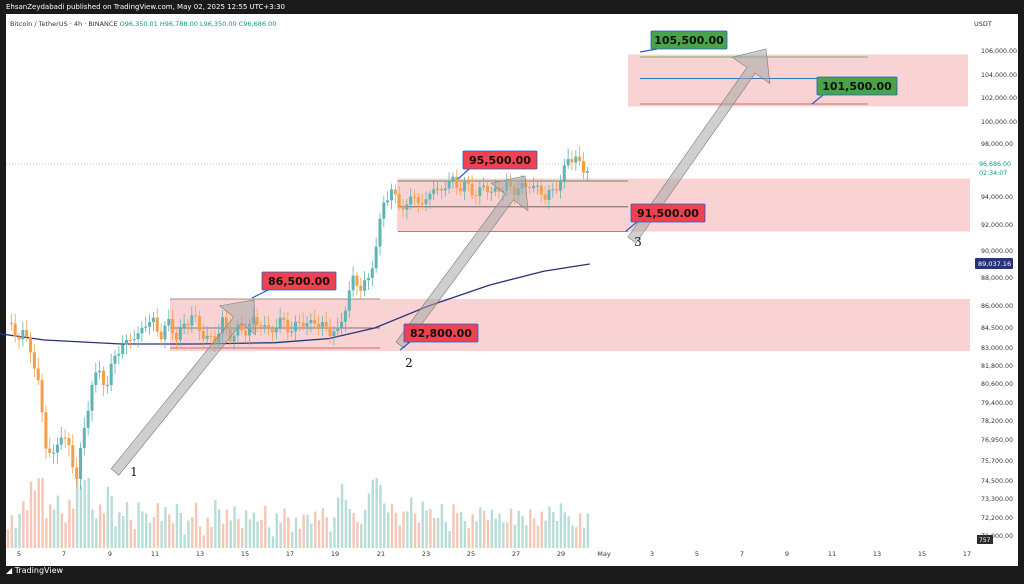 This screenshot has height=584, width=1024. What do you see at coordinates (64, 554) in the screenshot?
I see `date-tick-label: 7` at bounding box center [64, 554].